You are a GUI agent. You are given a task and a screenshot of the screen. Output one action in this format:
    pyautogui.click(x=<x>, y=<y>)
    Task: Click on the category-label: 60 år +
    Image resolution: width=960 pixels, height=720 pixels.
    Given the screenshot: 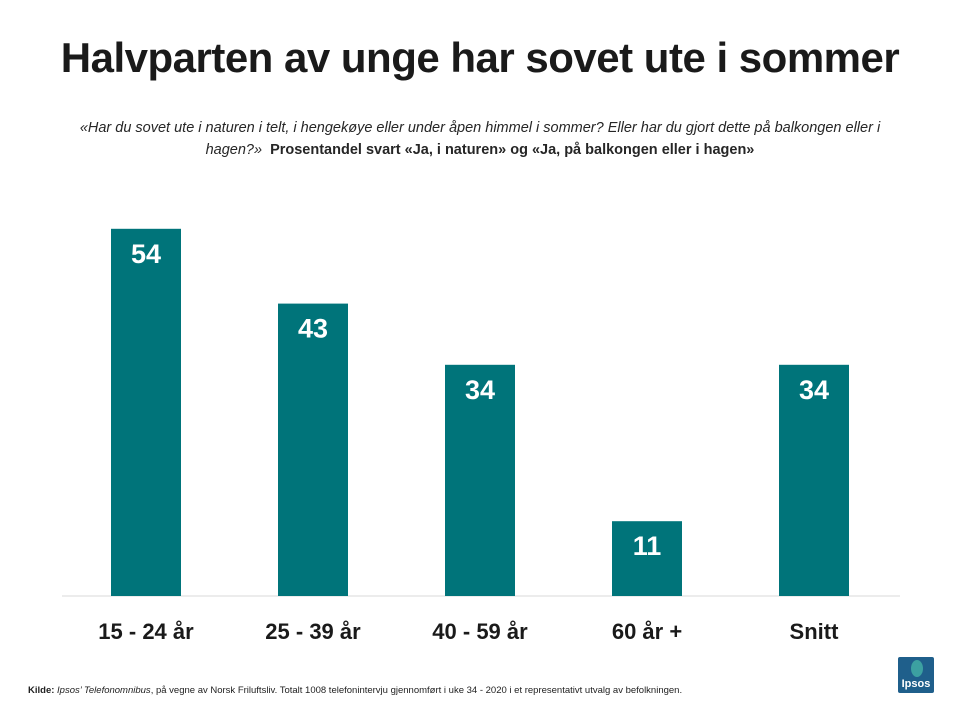 What is the action you would take?
    pyautogui.click(x=647, y=631)
    